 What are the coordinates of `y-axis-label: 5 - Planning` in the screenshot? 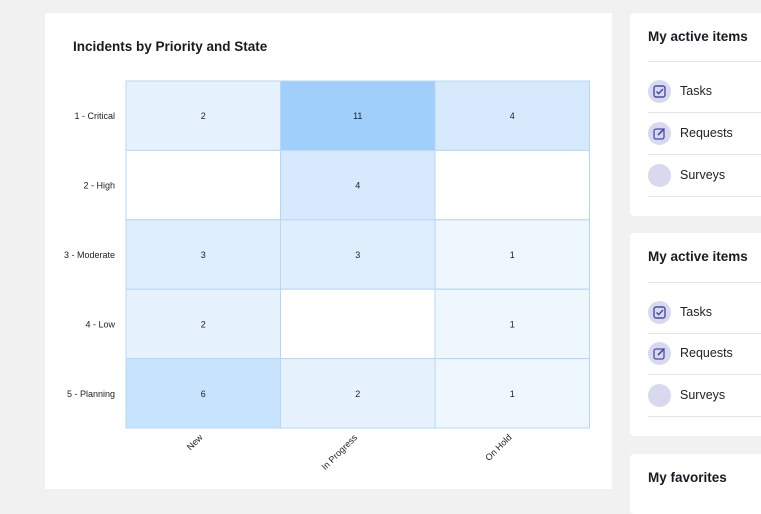 It's located at (91, 394).